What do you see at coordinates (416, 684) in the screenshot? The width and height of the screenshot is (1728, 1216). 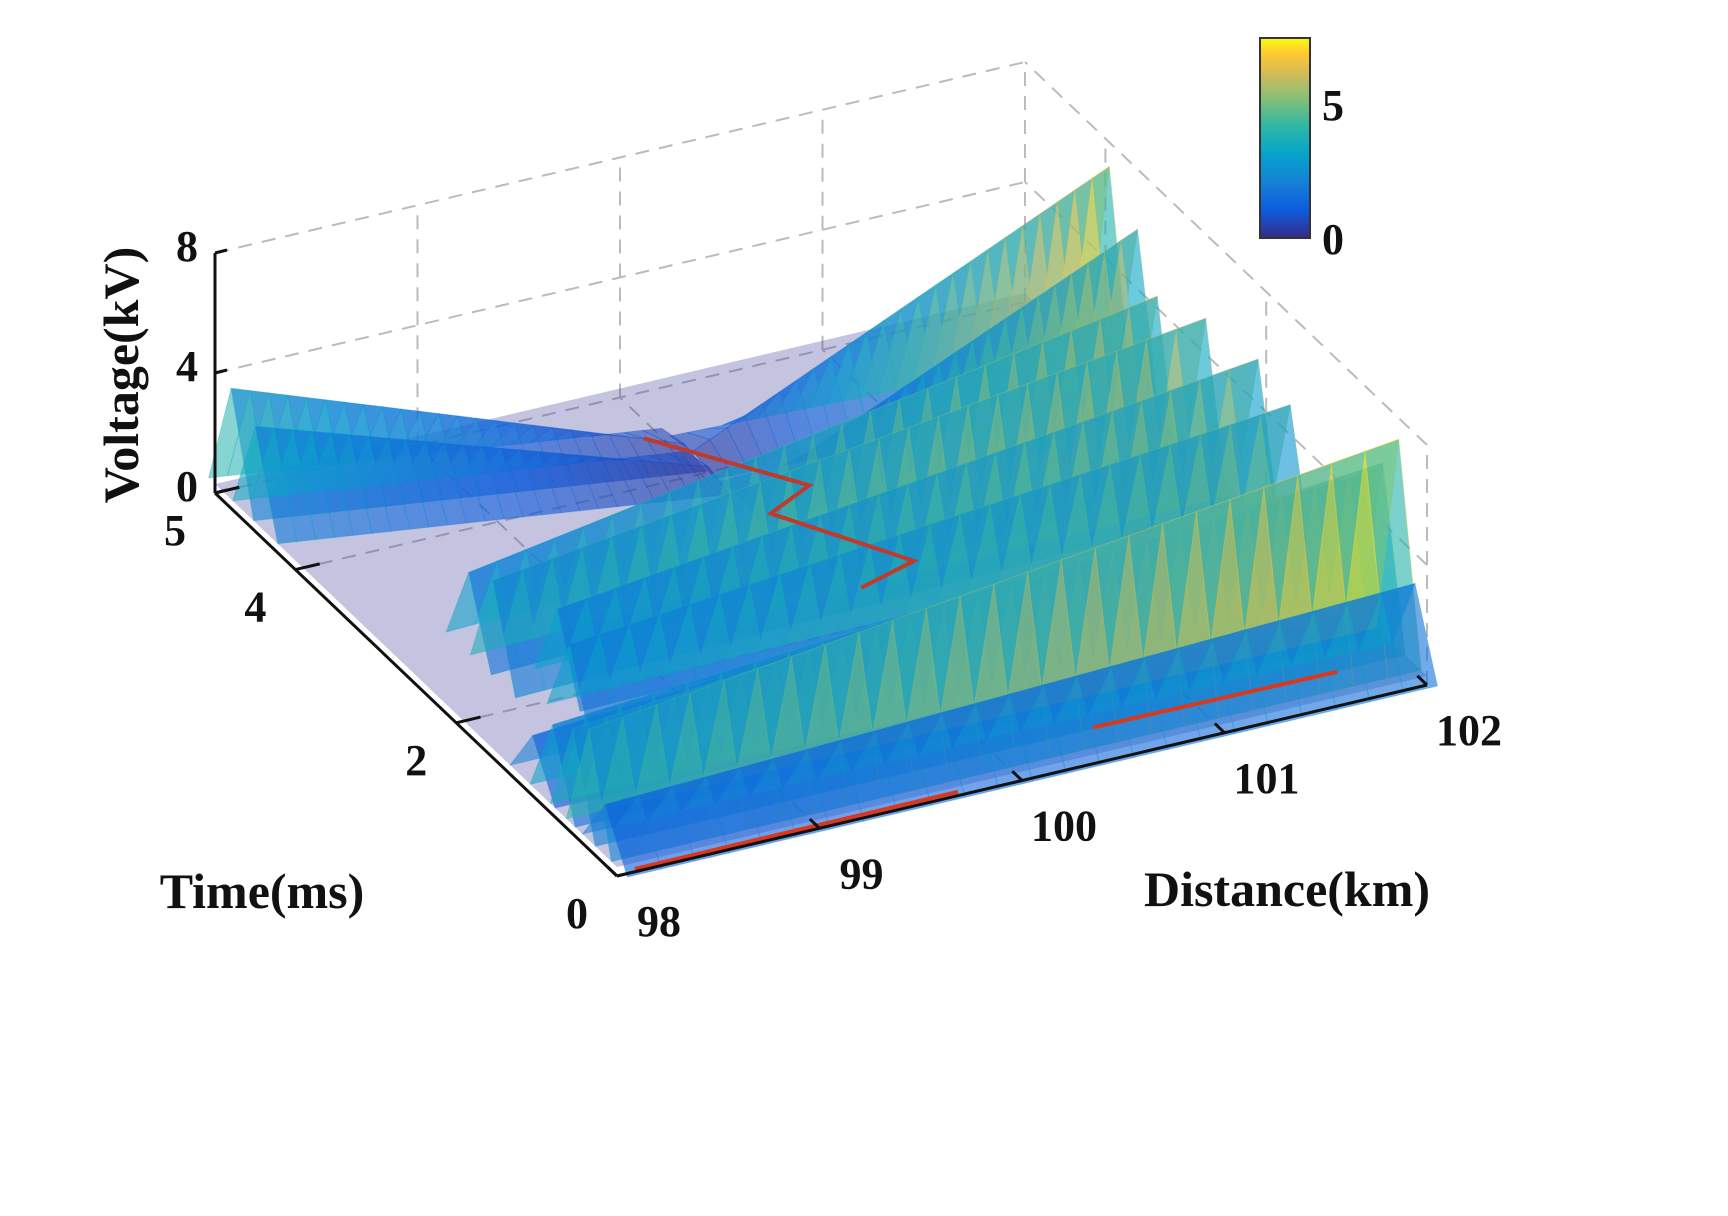 I see `y-axis-line` at bounding box center [416, 684].